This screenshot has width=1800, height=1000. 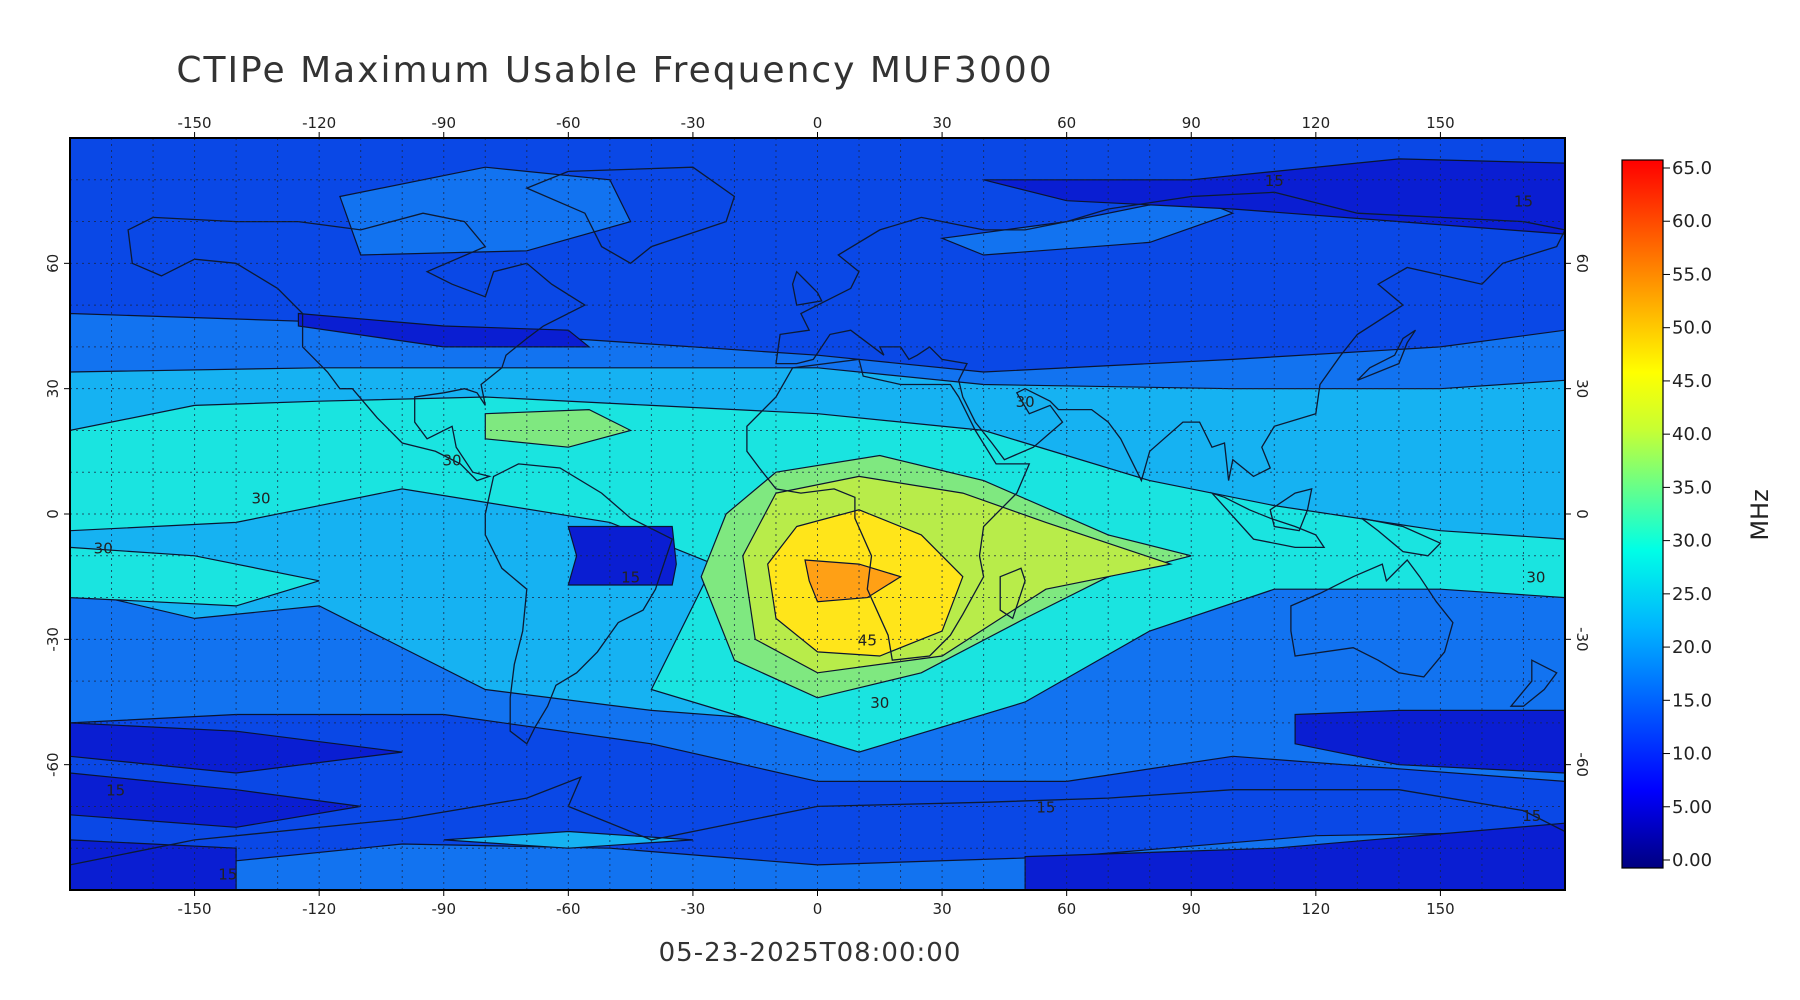 What do you see at coordinates (568, 123) in the screenshot?
I see `top-lon-label: -60` at bounding box center [568, 123].